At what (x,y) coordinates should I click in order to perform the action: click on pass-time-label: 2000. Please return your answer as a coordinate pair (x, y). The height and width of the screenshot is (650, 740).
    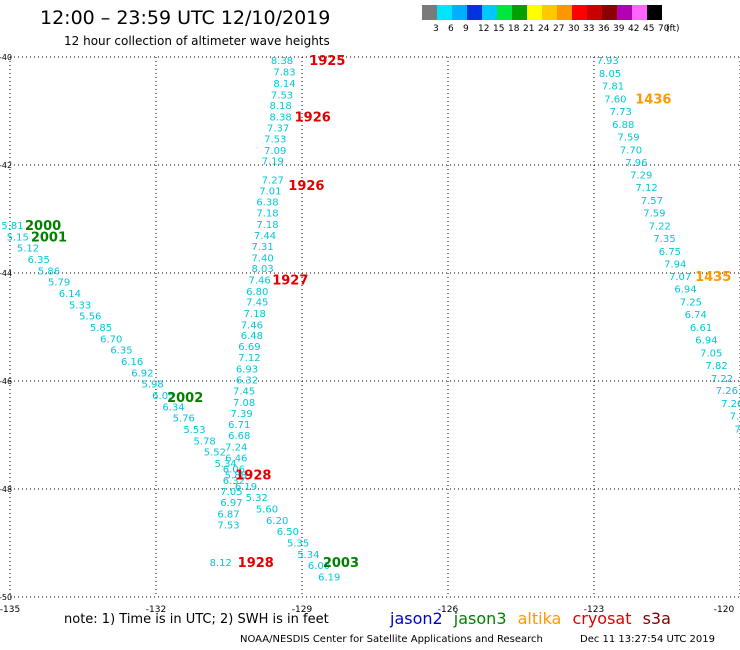
    Looking at the image, I should click on (43, 226).